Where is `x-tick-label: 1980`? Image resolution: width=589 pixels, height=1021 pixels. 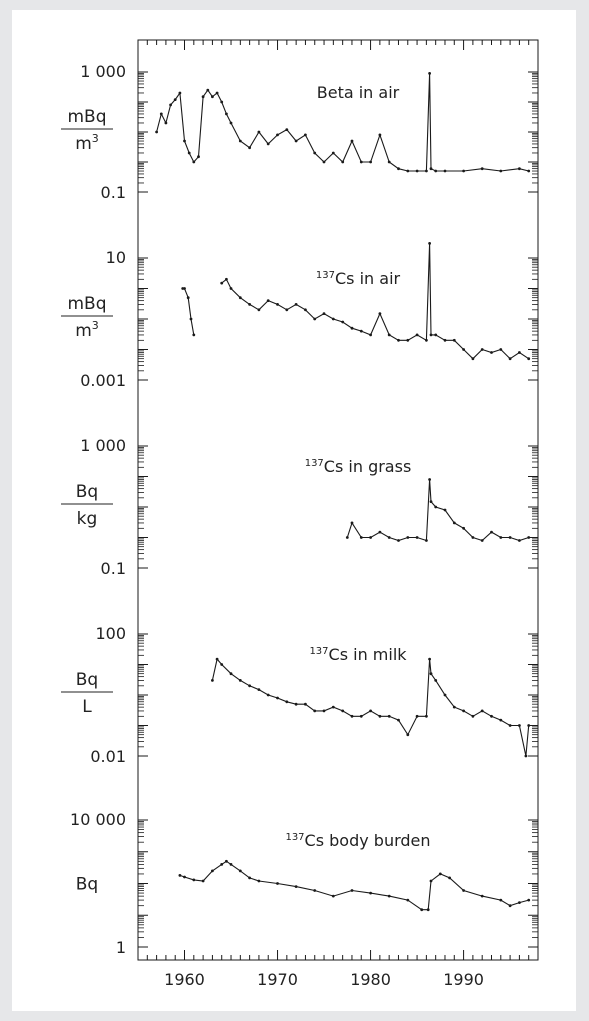 x-tick-label: 1980 is located at coordinates (370, 979).